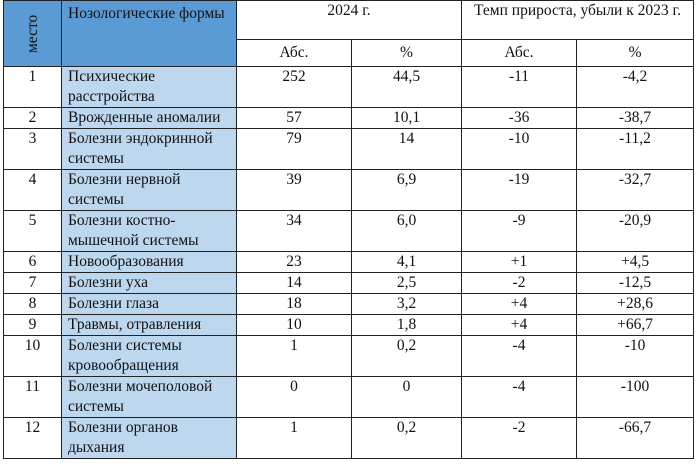  Describe the element at coordinates (149, 262) in the screenshot. I see `form-name-cell: Новообразования` at that location.